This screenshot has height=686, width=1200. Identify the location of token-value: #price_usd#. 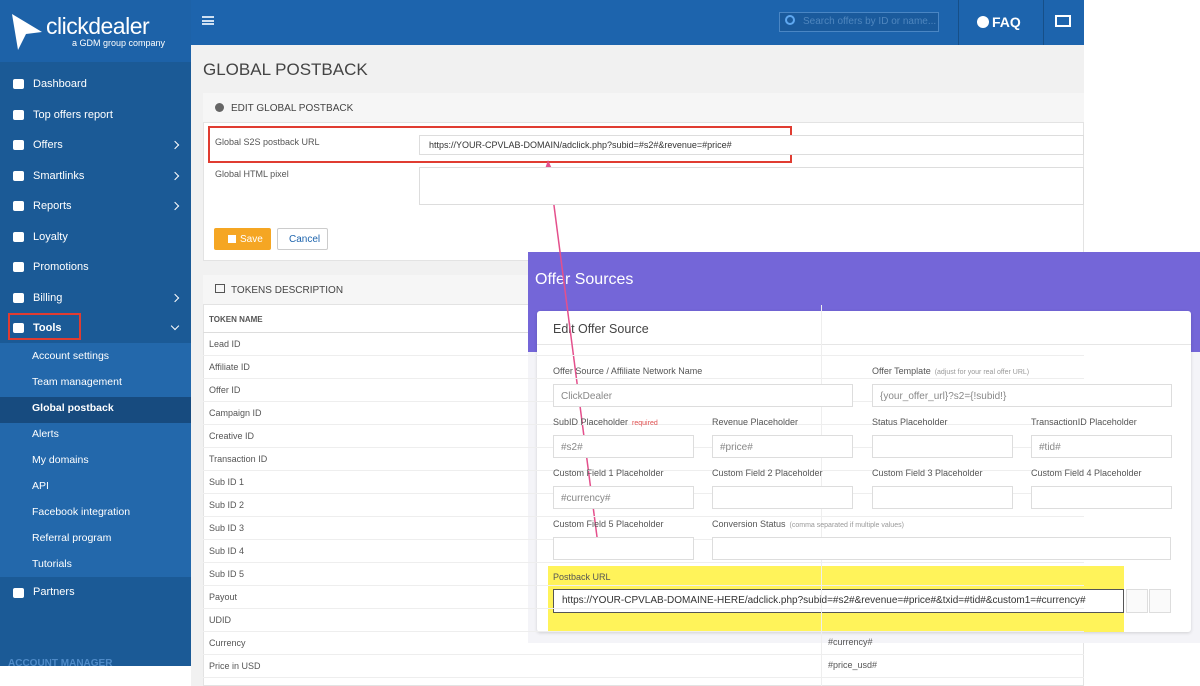
(853, 665).